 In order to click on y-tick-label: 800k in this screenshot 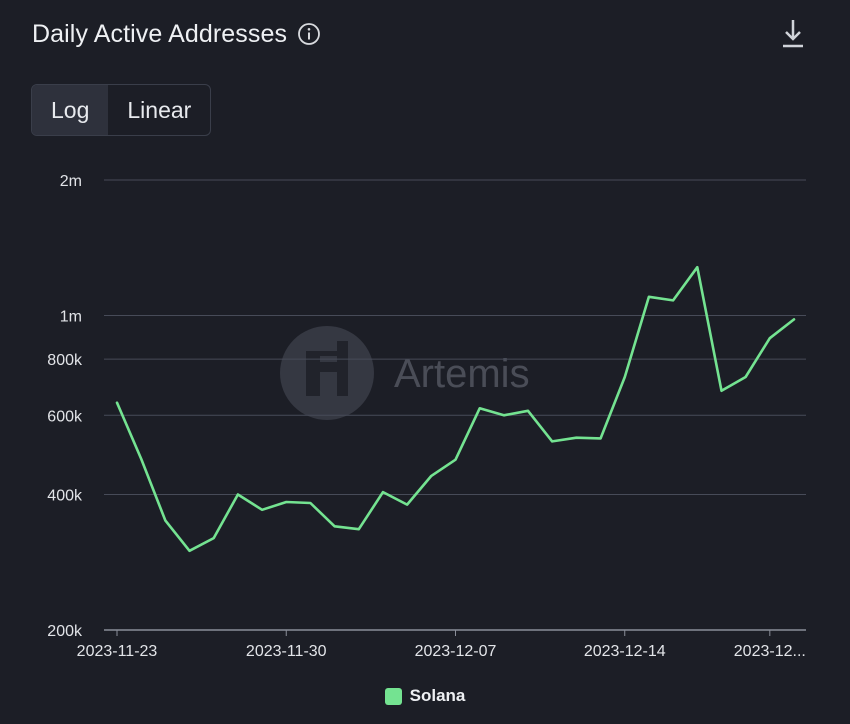, I will do `click(65, 360)`.